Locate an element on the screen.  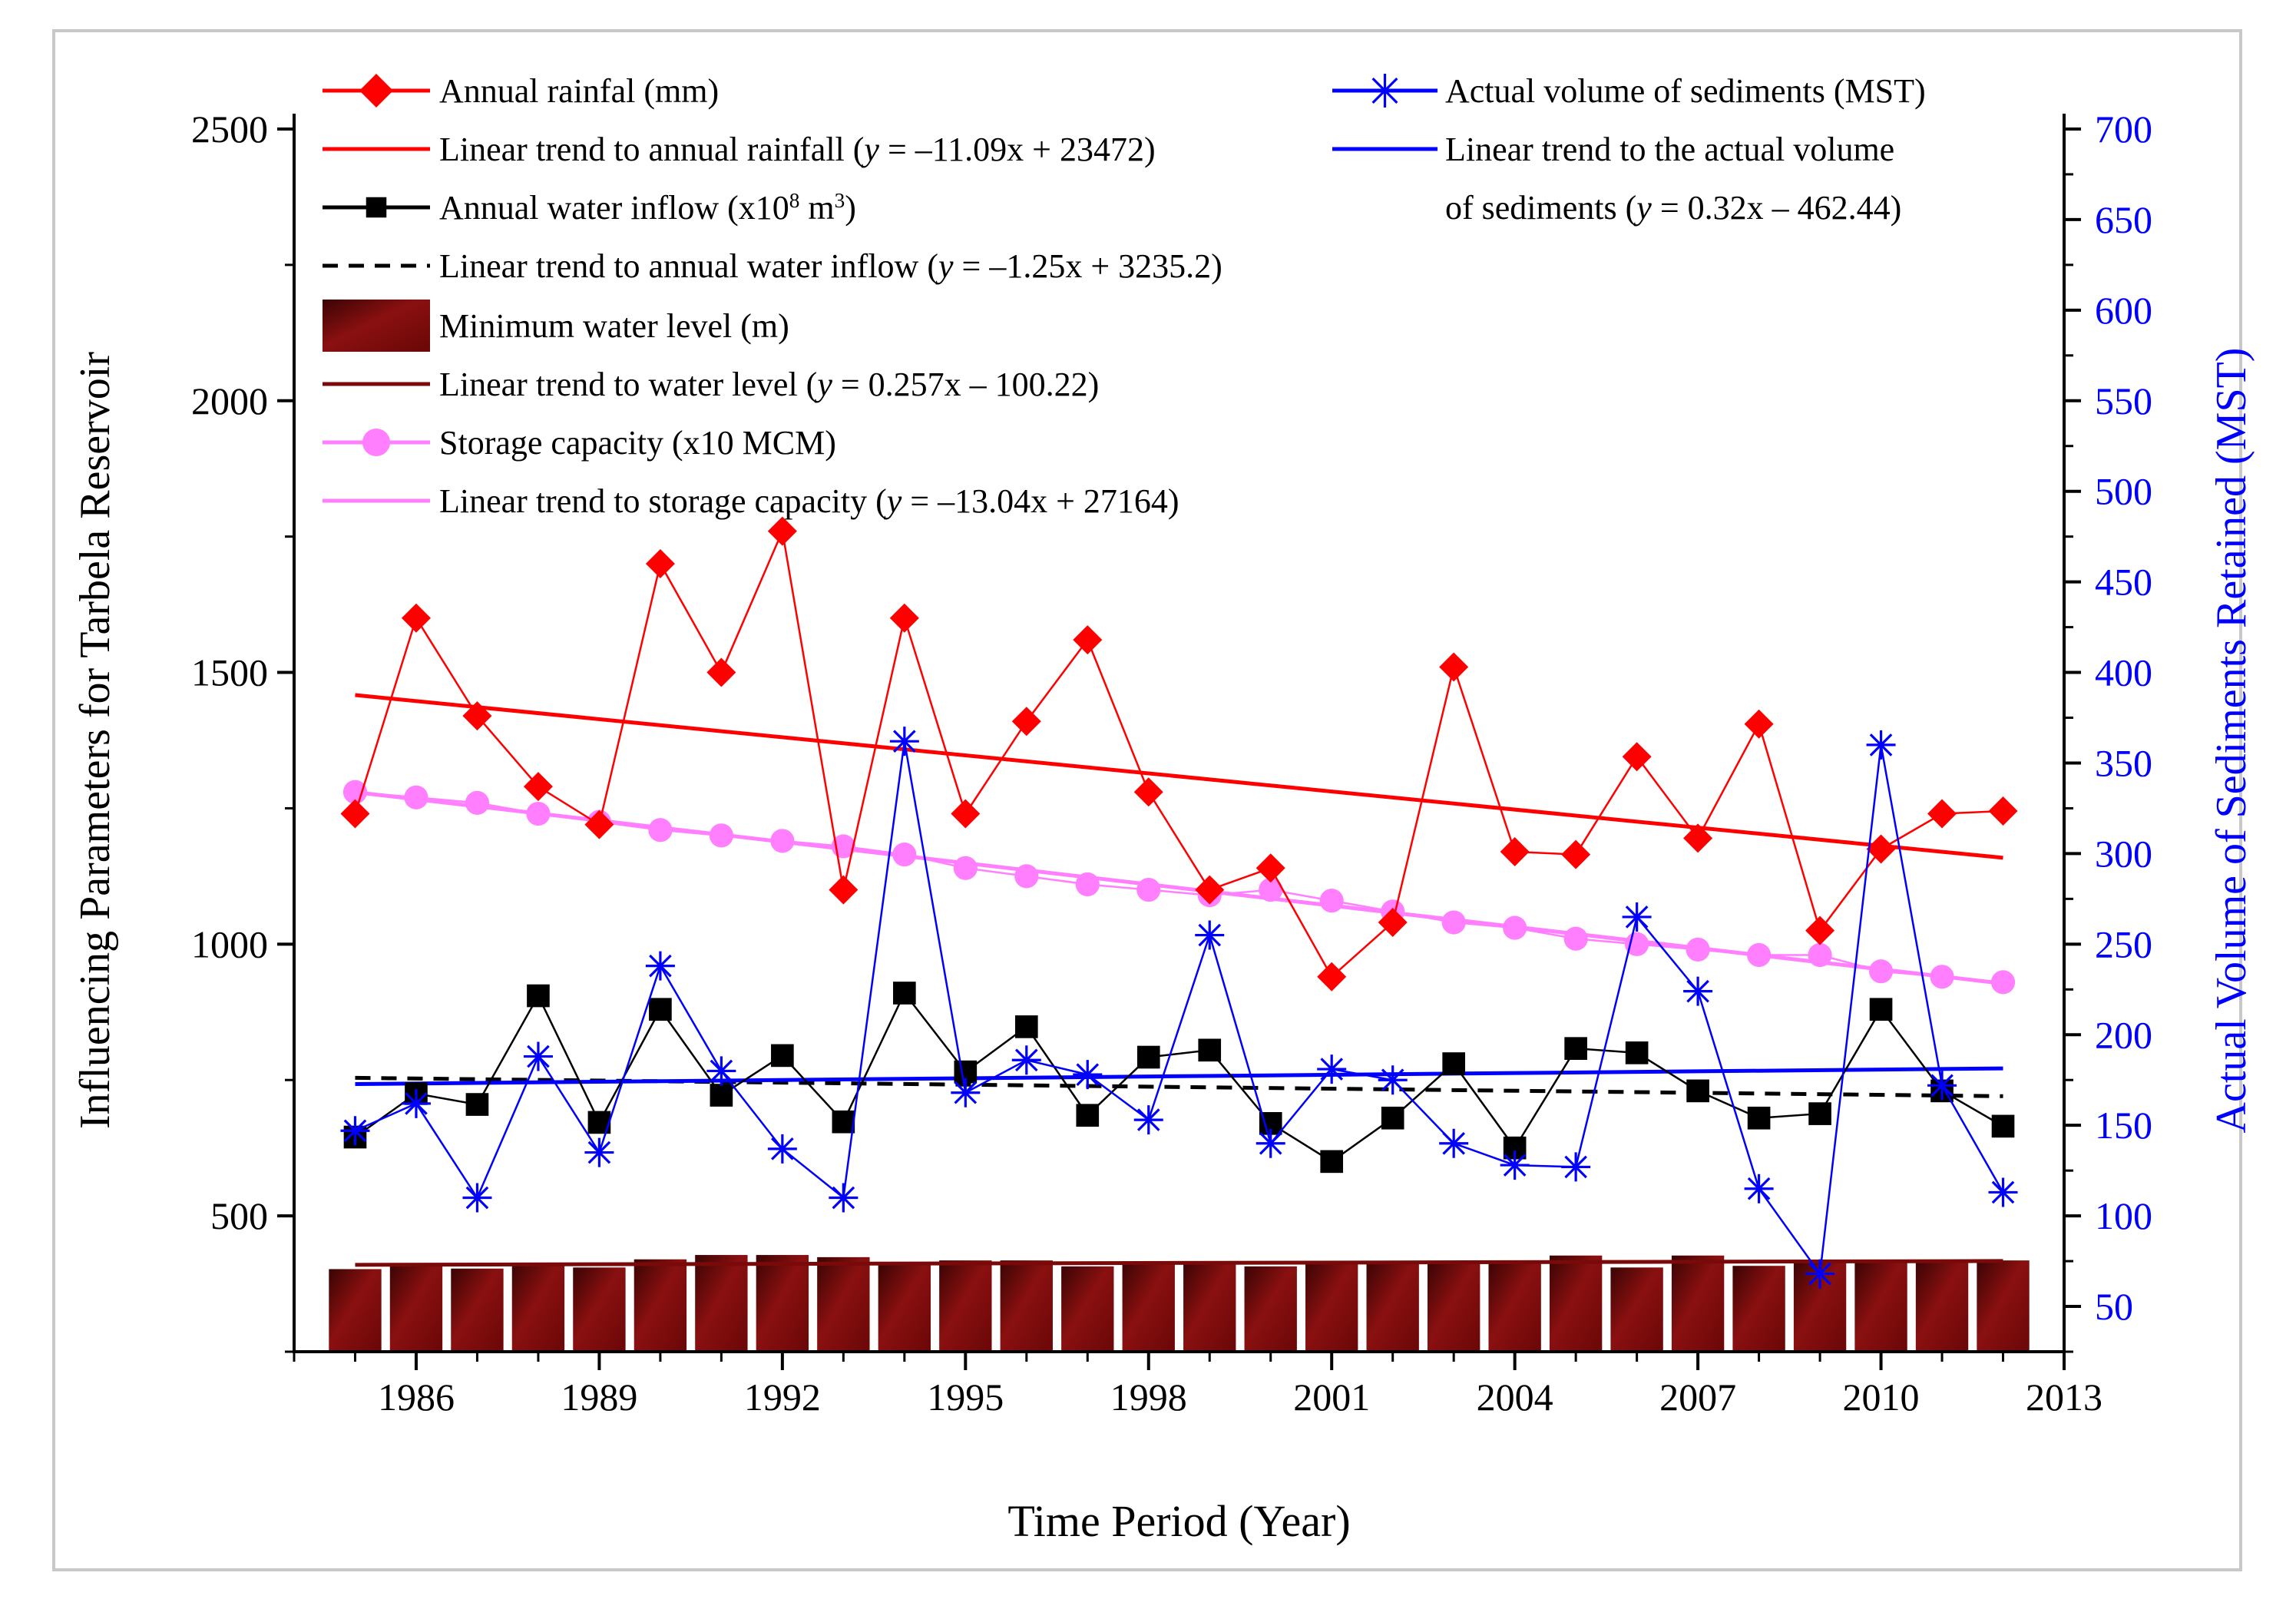
y2-tick-label: 350 is located at coordinates (2123, 762).